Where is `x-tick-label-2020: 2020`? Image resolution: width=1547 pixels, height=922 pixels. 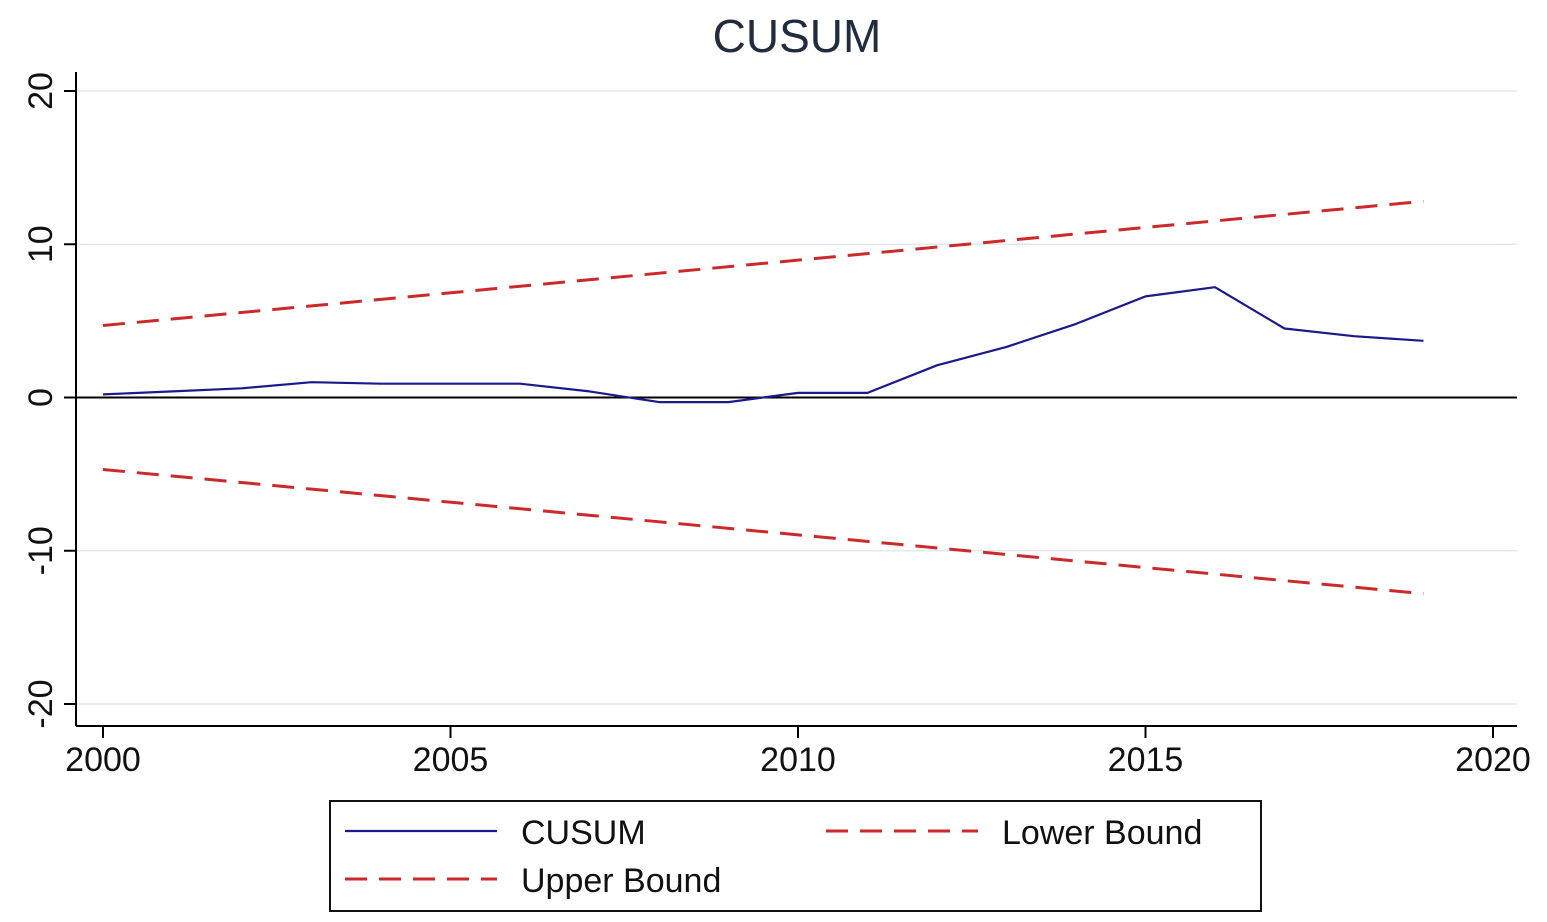
x-tick-label-2020: 2020 is located at coordinates (1493, 760).